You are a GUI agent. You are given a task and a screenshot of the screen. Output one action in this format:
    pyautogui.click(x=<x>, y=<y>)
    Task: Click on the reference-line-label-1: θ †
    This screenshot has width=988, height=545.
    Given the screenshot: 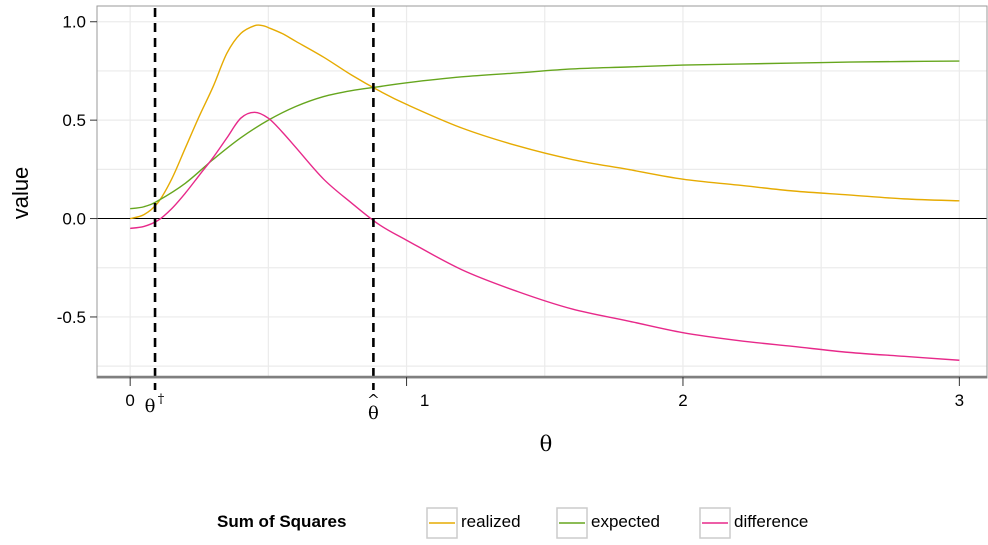 What is the action you would take?
    pyautogui.click(x=155, y=404)
    